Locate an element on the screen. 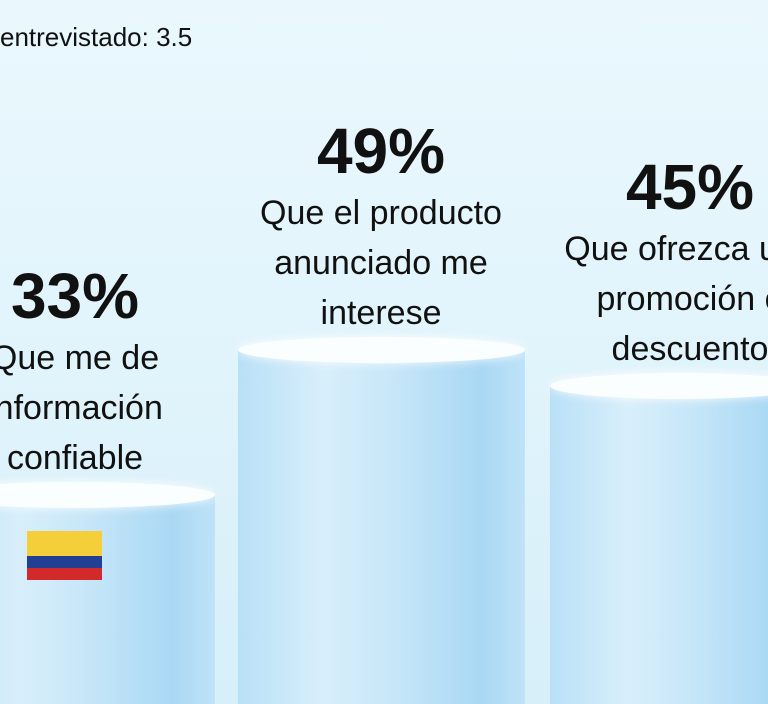  category-label: Que me de información confiable is located at coordinates (81, 408).